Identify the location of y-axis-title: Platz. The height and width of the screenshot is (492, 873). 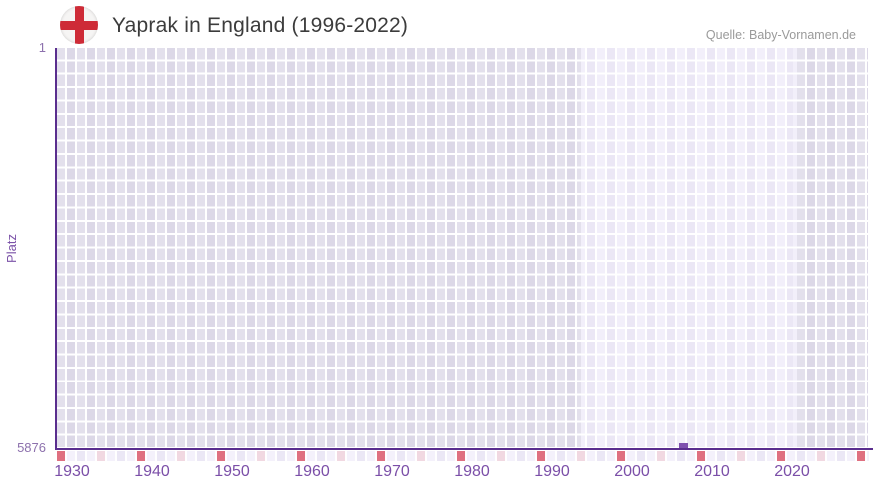
(11, 248).